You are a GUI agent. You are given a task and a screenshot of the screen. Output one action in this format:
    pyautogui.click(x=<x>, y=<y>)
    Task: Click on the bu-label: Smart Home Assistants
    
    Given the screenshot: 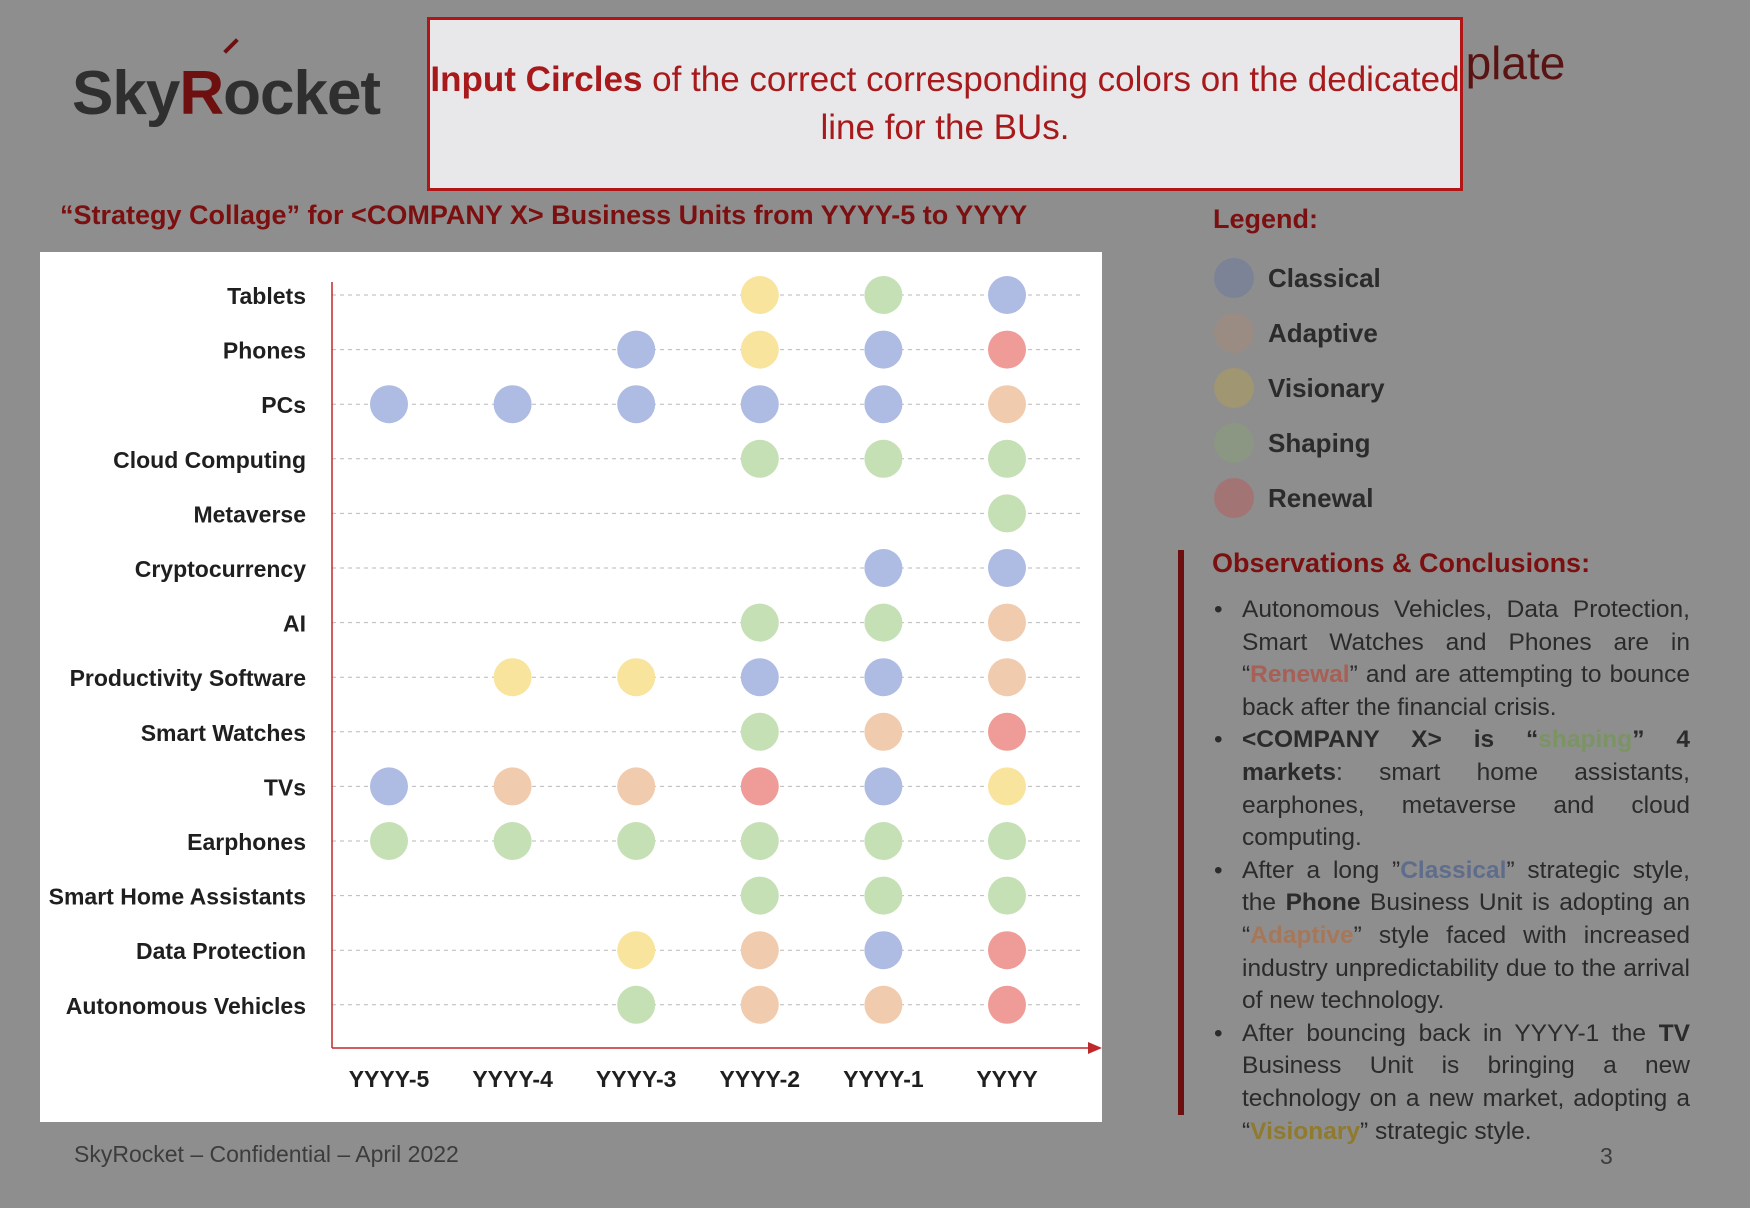 What is the action you would take?
    pyautogui.click(x=177, y=897)
    